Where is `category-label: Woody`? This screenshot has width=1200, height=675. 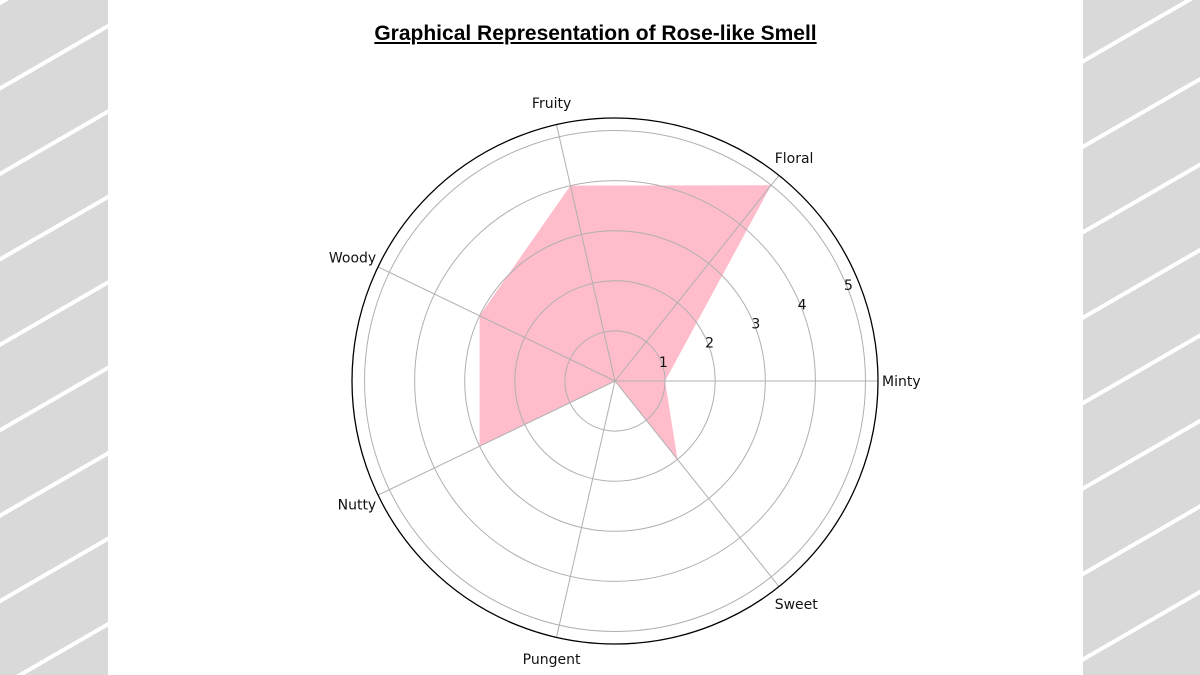
category-label: Woody is located at coordinates (352, 258).